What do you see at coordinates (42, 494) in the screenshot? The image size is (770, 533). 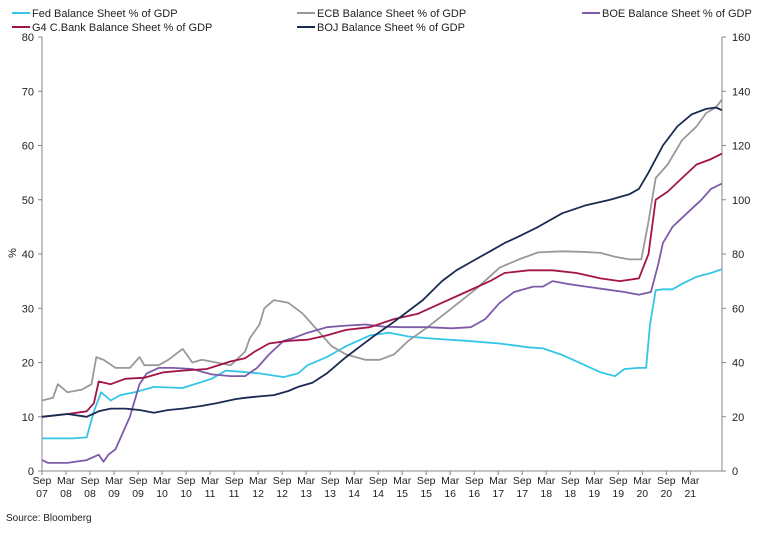 I see `x-tick-year: 07` at bounding box center [42, 494].